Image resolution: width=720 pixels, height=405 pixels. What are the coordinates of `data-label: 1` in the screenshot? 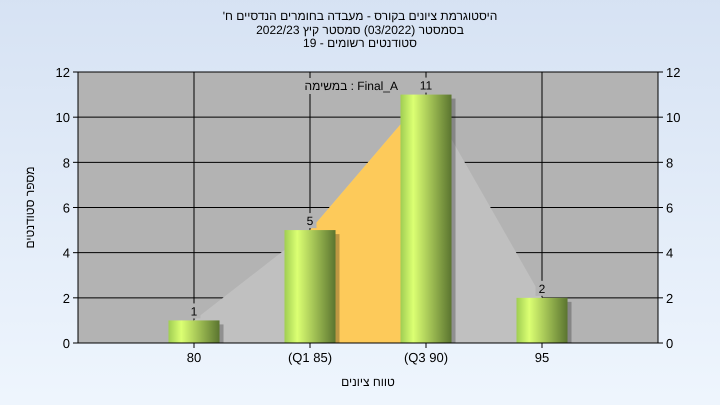 It's located at (194, 311).